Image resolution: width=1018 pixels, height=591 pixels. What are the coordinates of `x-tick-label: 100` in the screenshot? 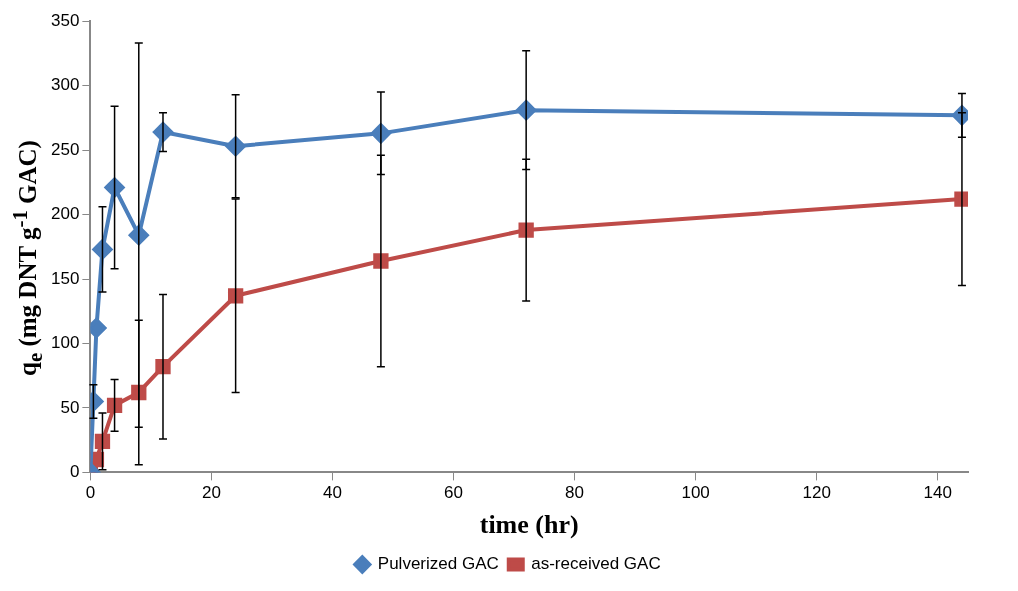 It's located at (695, 493).